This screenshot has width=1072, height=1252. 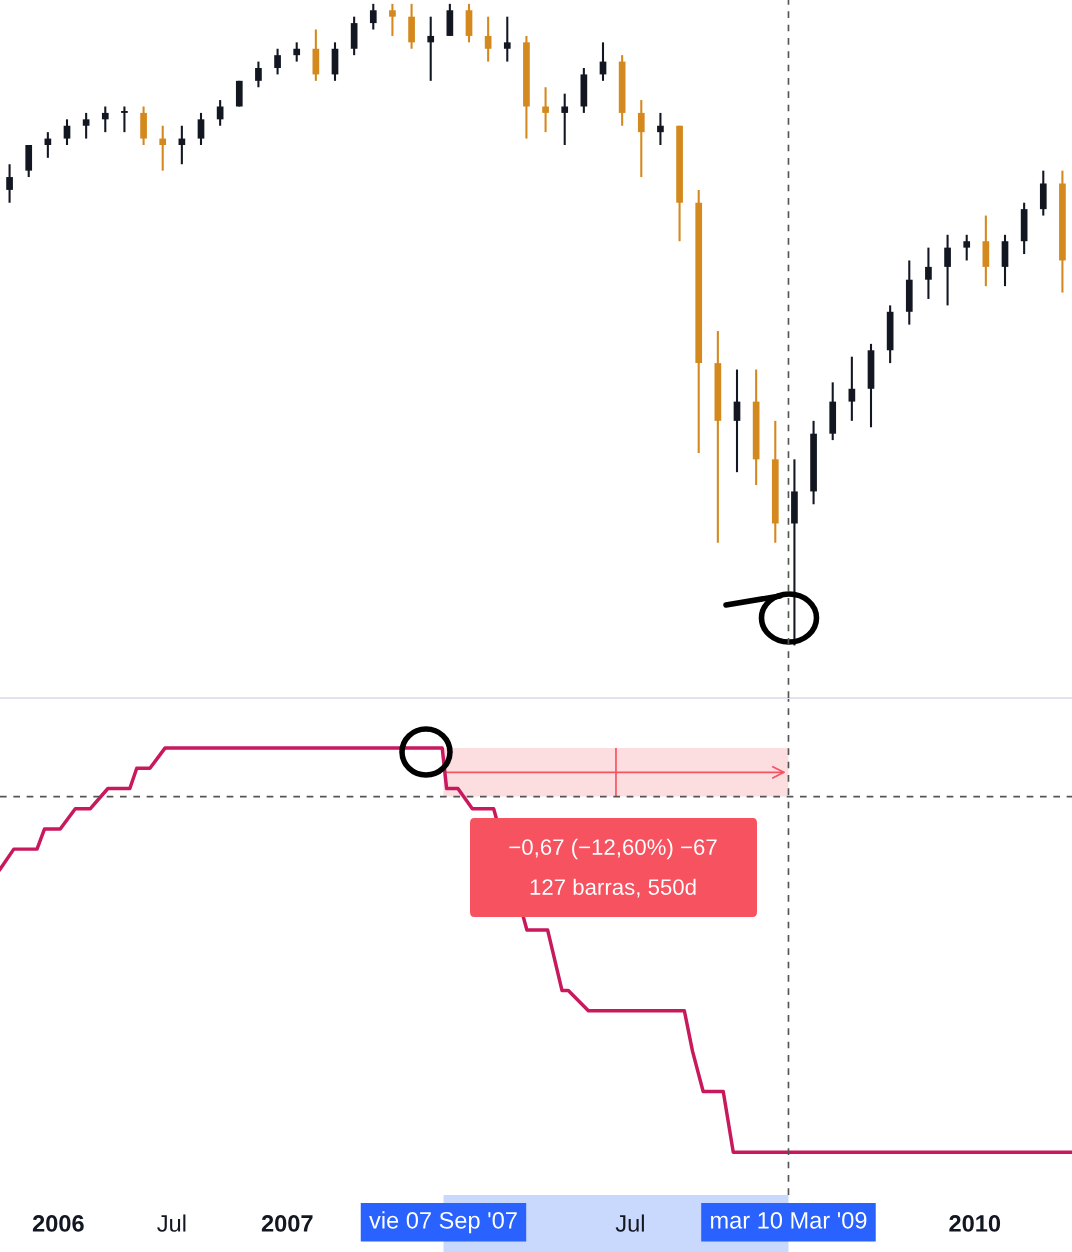 What do you see at coordinates (789, 1220) in the screenshot?
I see `ref-line-label: mar 10 Mar '09` at bounding box center [789, 1220].